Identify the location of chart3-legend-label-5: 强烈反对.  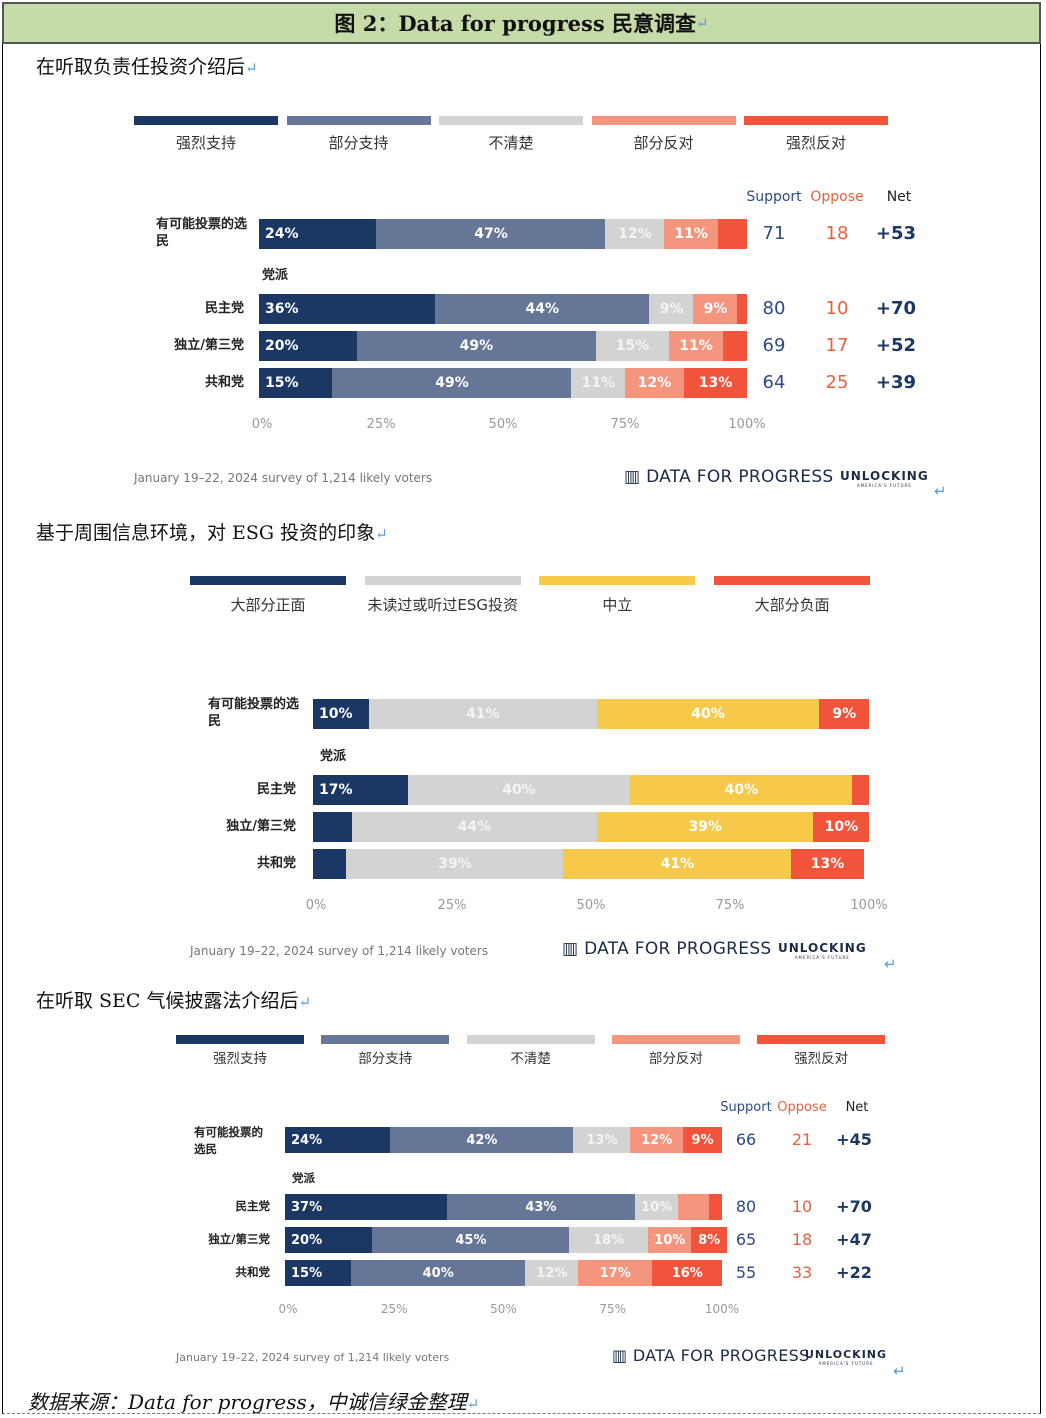
(821, 1059).